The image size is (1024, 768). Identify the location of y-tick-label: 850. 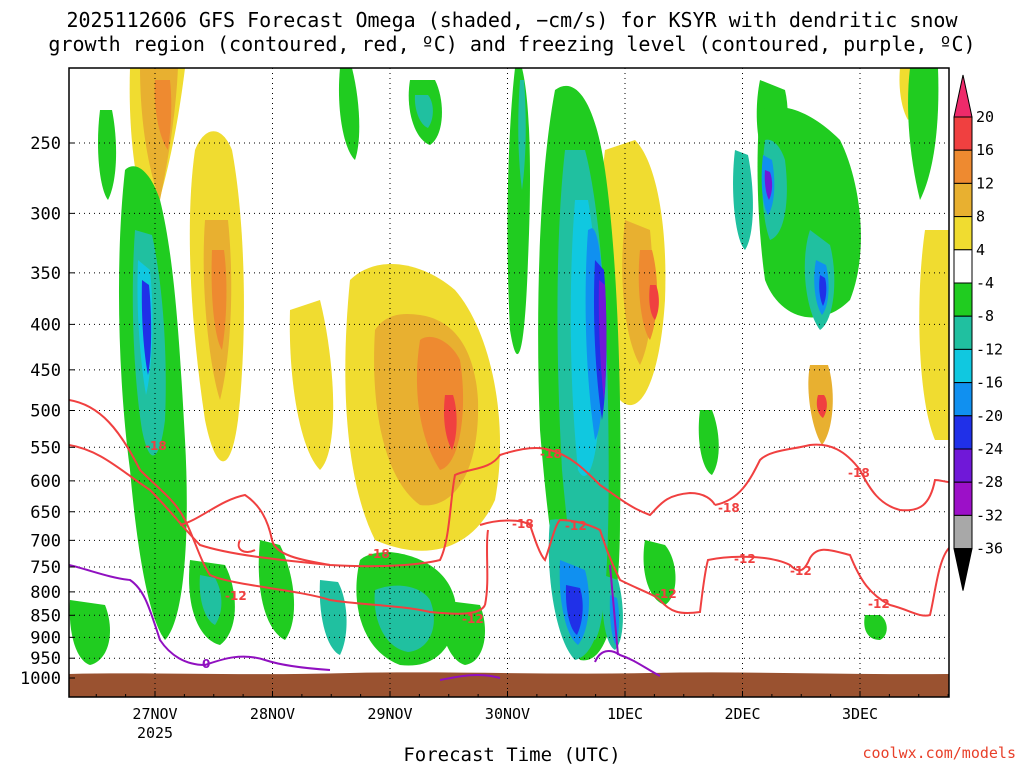
(45, 616).